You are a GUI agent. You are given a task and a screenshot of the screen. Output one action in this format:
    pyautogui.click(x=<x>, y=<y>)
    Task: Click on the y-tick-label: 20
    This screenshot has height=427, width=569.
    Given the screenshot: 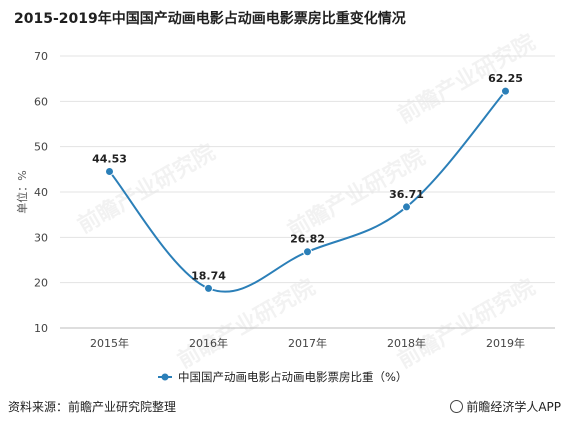 What is the action you would take?
    pyautogui.click(x=41, y=283)
    